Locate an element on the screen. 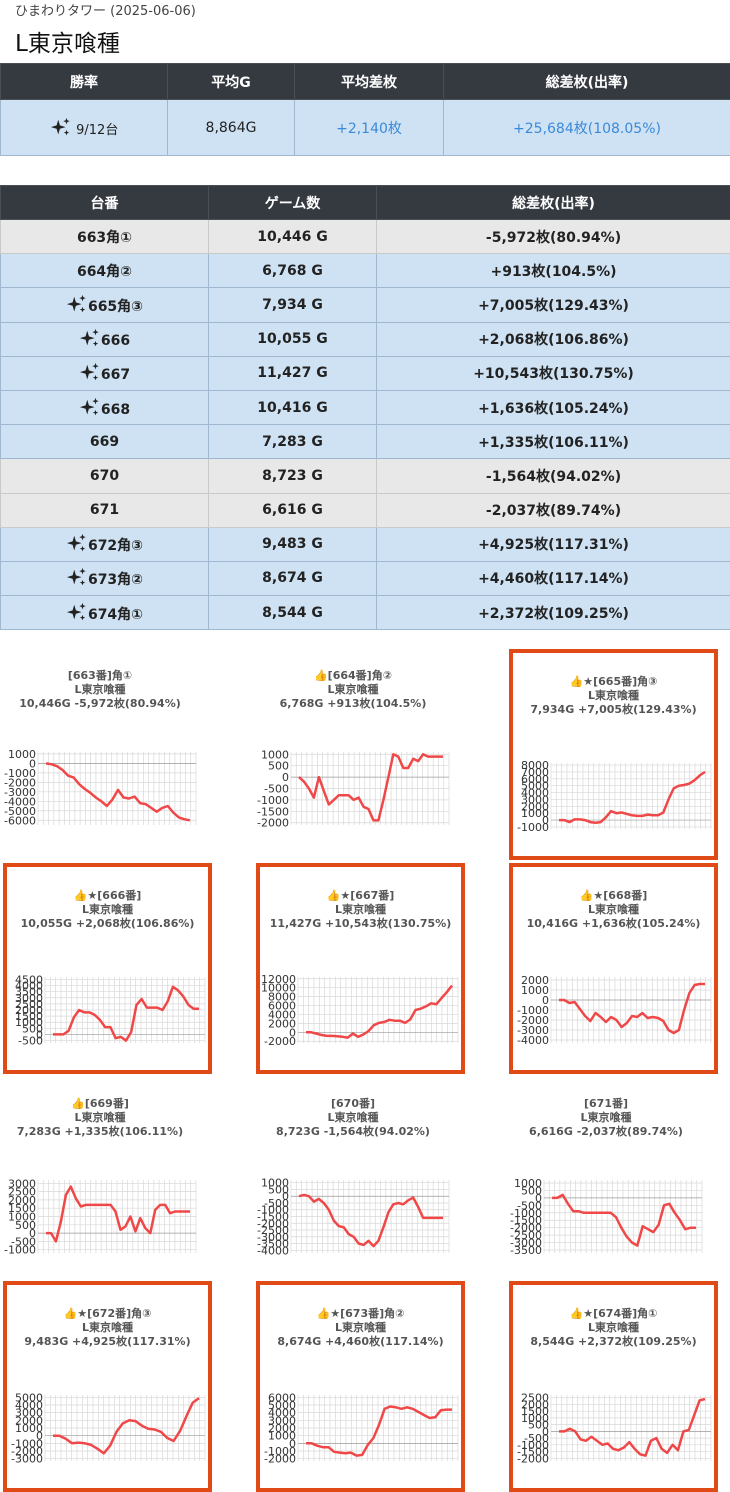 This screenshot has height=1492, width=730. diff-header: 総差枚(出率) is located at coordinates (553, 203).